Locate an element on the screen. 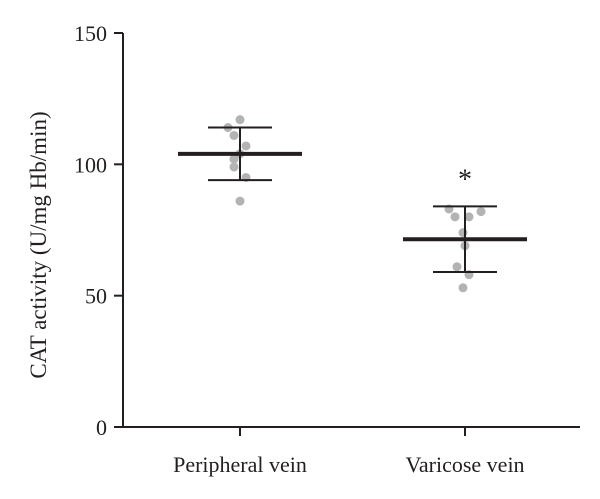  y-tick-label: 100 is located at coordinates (90, 164).